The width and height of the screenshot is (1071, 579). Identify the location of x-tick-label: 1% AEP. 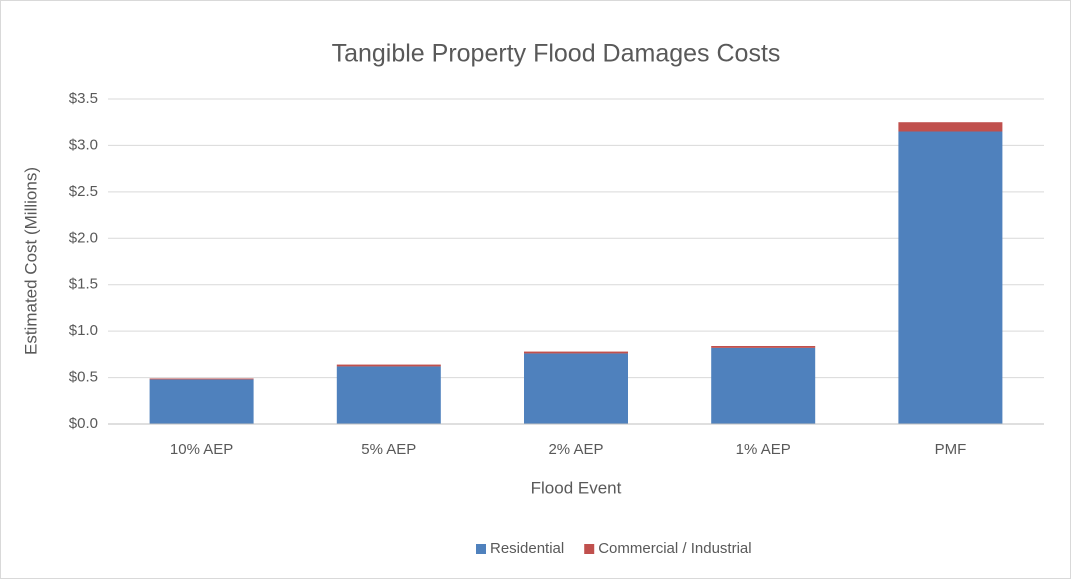
(763, 449).